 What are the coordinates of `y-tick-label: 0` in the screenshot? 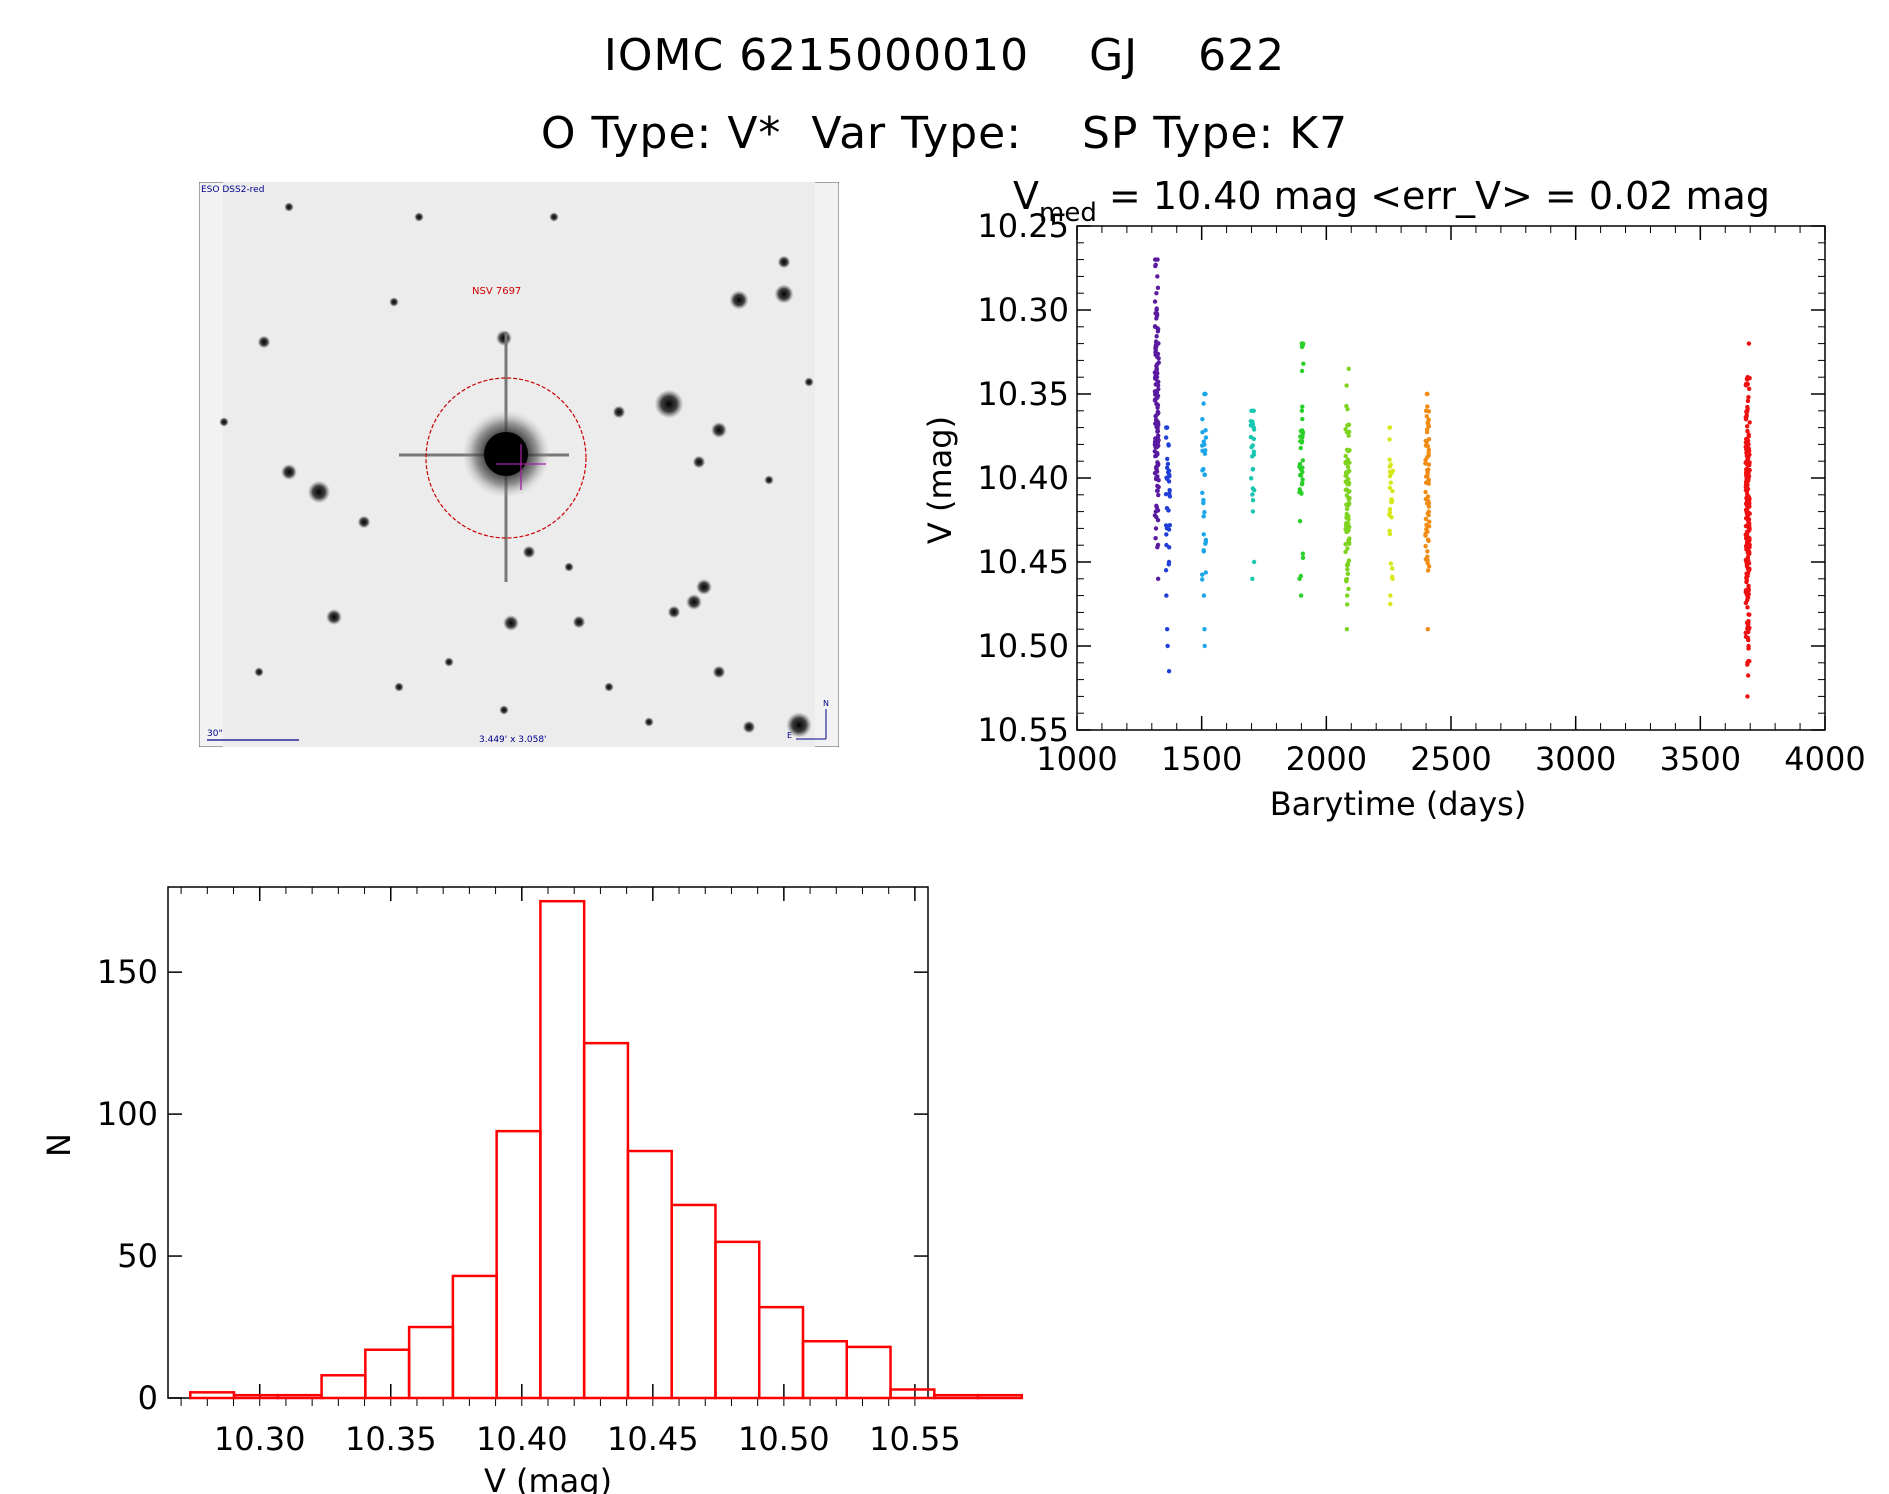 It's located at (148, 1398).